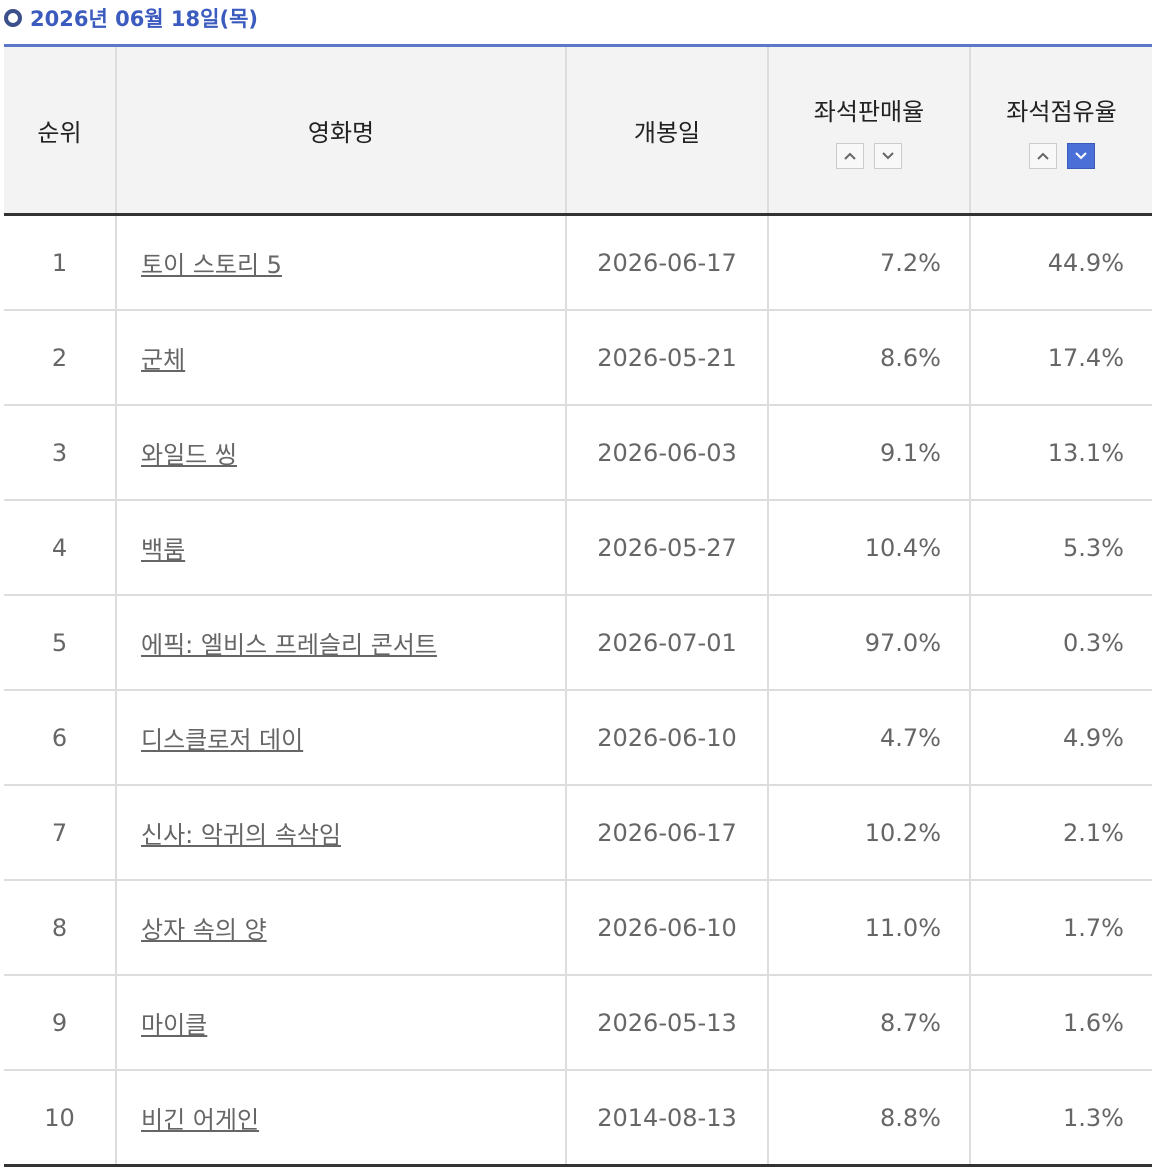  I want to click on cell: 17.4%, so click(1060, 357).